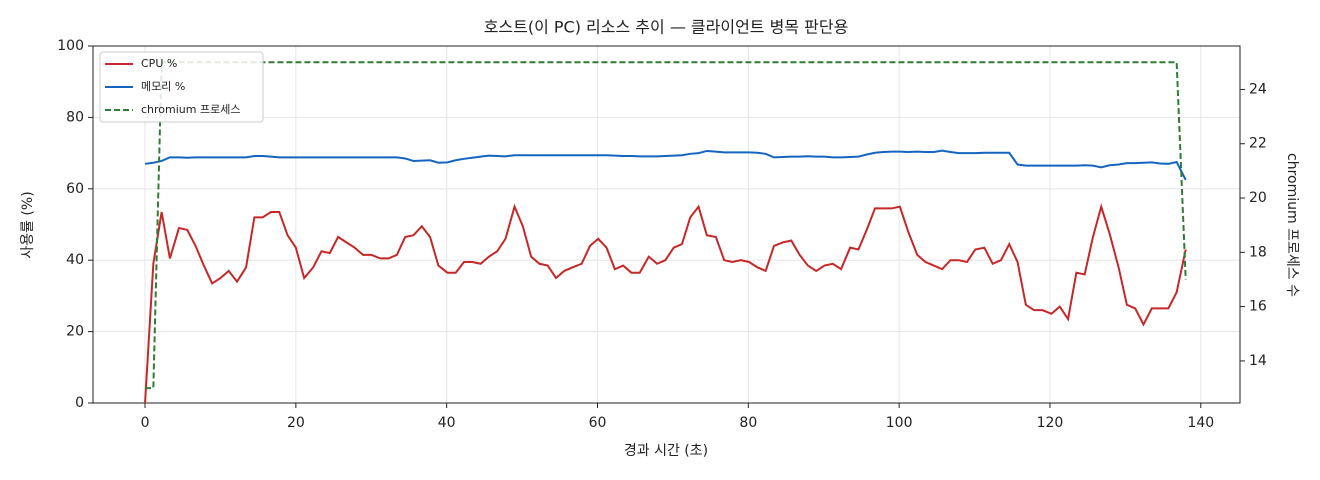 This screenshot has width=1320, height=480. I want to click on x-tick-label: 120, so click(1050, 423).